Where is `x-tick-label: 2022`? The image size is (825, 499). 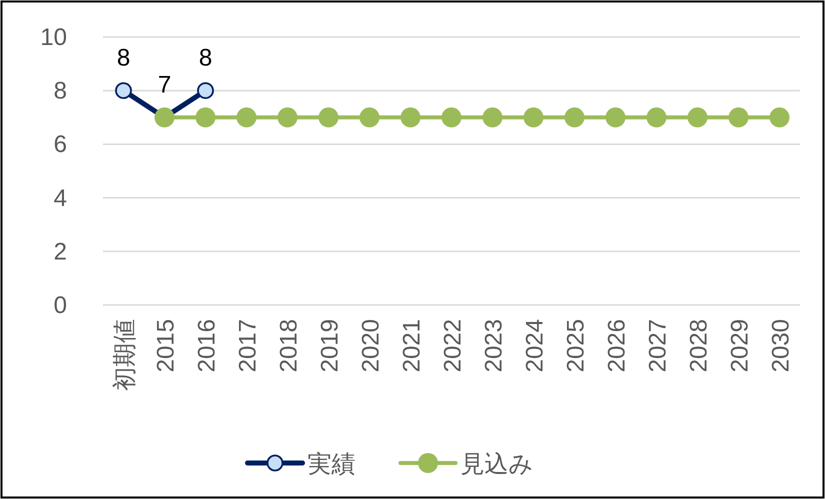 x-tick-label: 2022 is located at coordinates (453, 345).